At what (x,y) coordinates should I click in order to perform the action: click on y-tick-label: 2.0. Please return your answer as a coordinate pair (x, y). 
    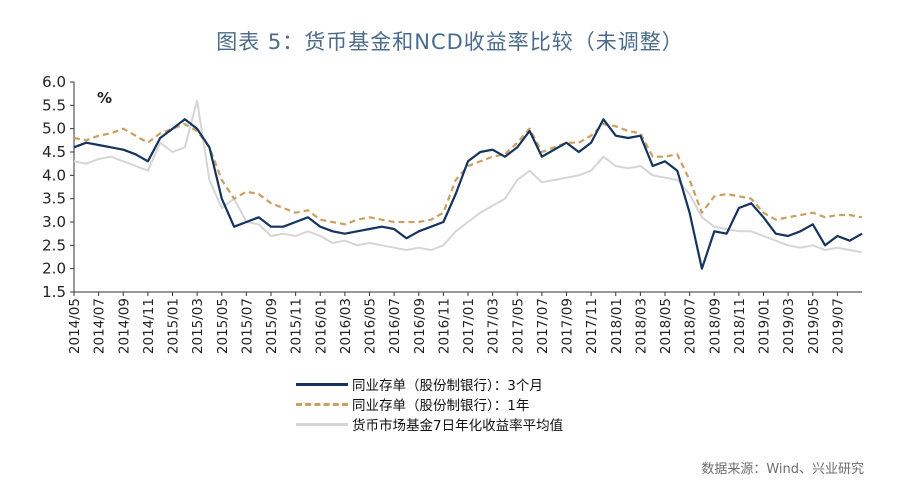
    Looking at the image, I should click on (54, 269).